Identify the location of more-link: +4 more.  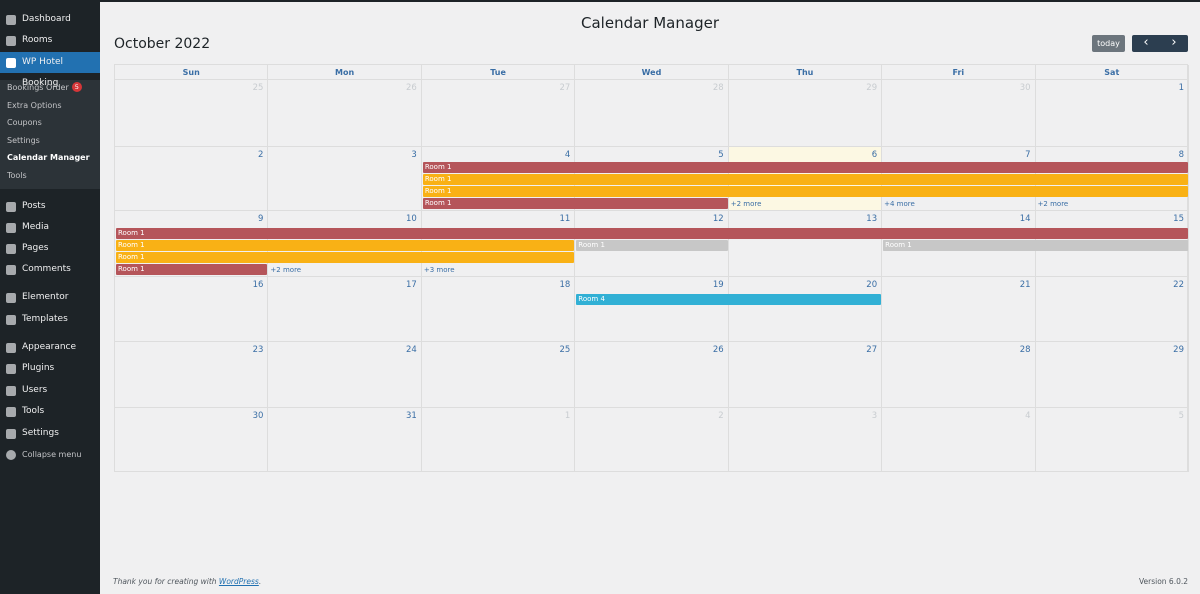
(899, 204).